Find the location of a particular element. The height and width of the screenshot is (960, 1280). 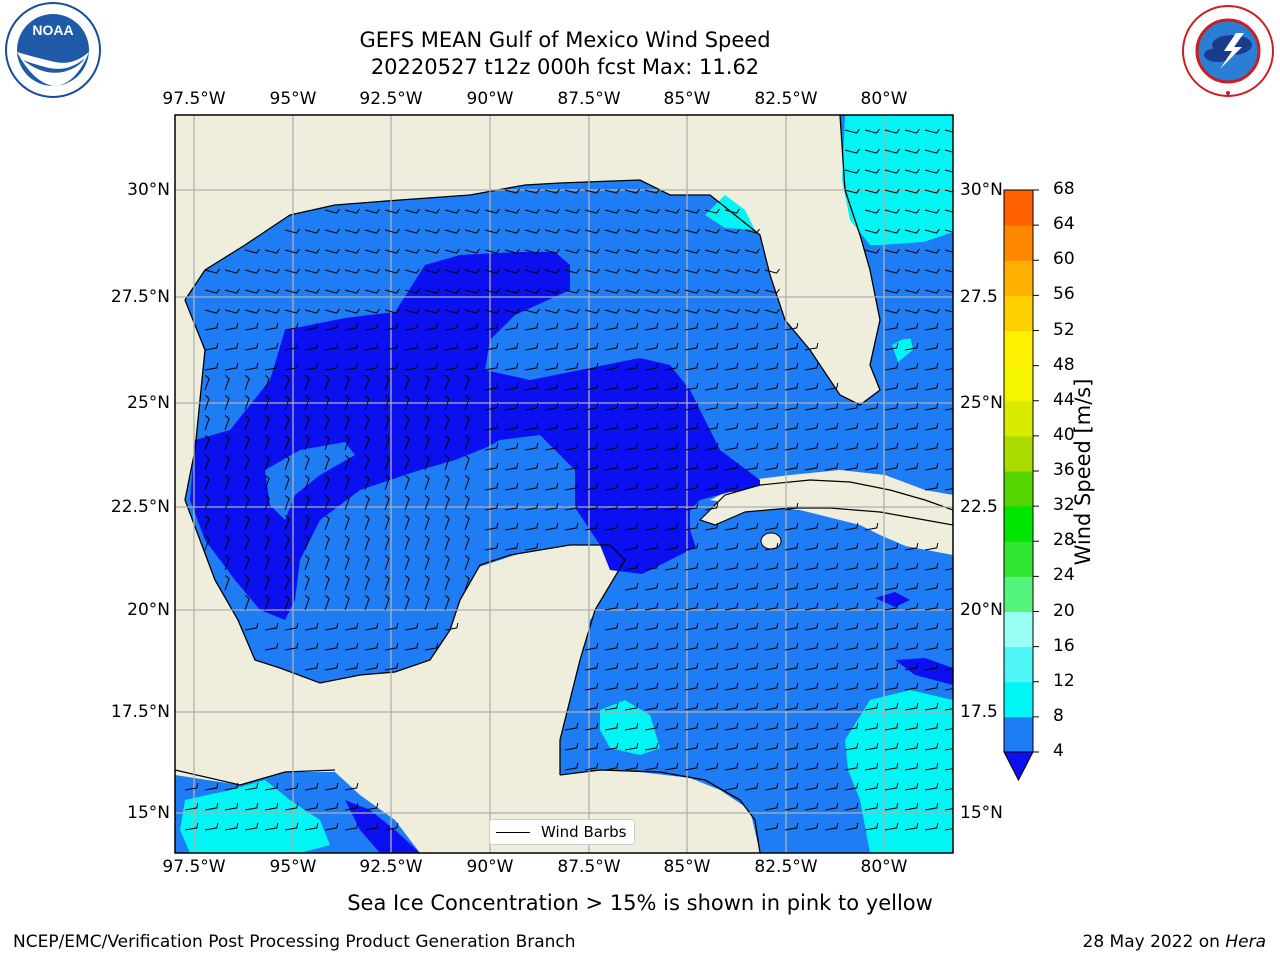

colorbar-tick-label: 28 is located at coordinates (1064, 540).